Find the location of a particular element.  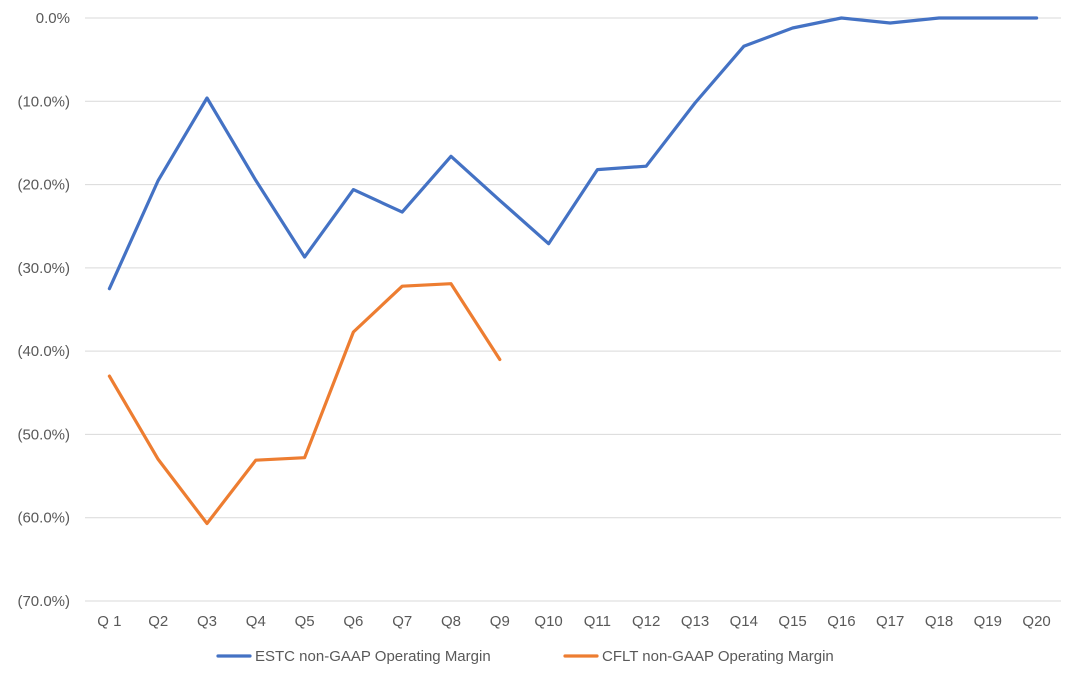

y-tick-label: (40.0%) is located at coordinates (43, 351).